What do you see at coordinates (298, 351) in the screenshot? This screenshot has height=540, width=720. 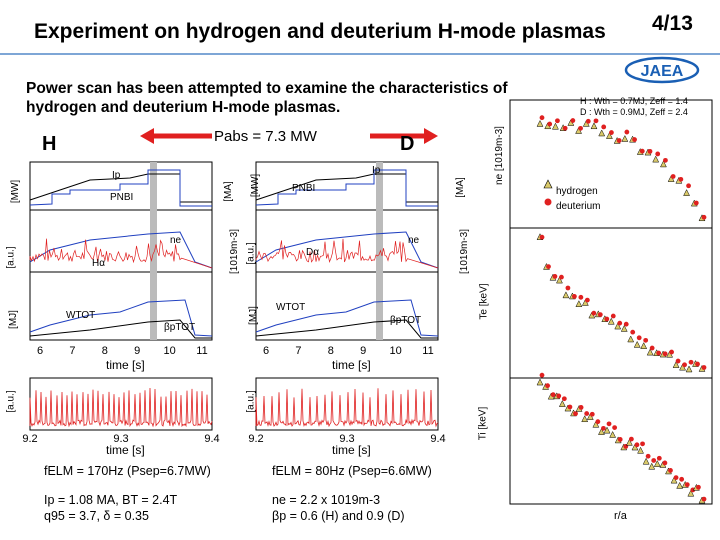 I see `top-axis-tick-7: 7` at bounding box center [298, 351].